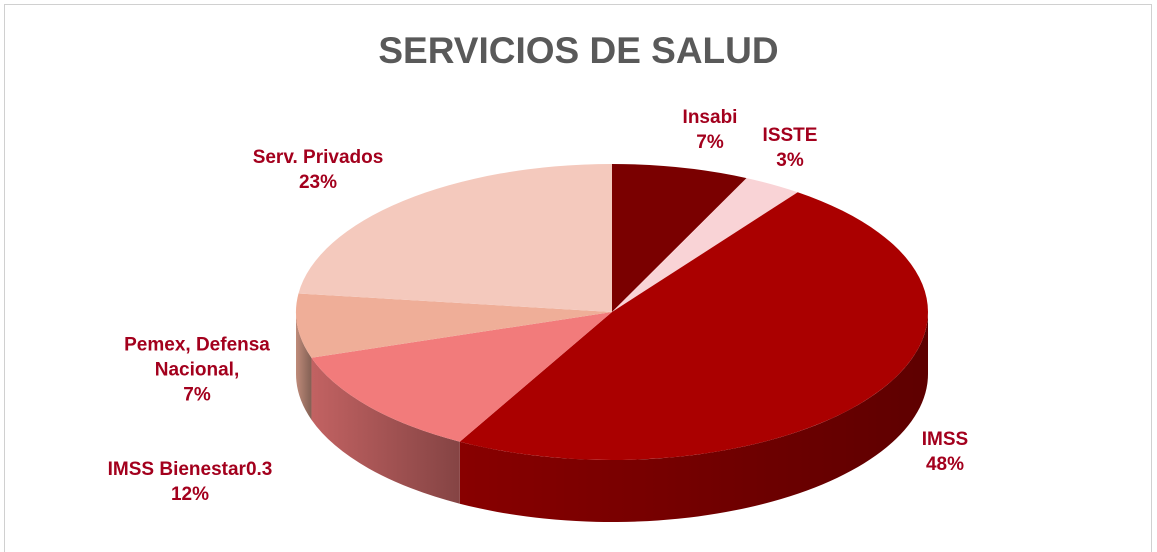  Describe the element at coordinates (318, 182) in the screenshot. I see `value-label: 23%` at that location.